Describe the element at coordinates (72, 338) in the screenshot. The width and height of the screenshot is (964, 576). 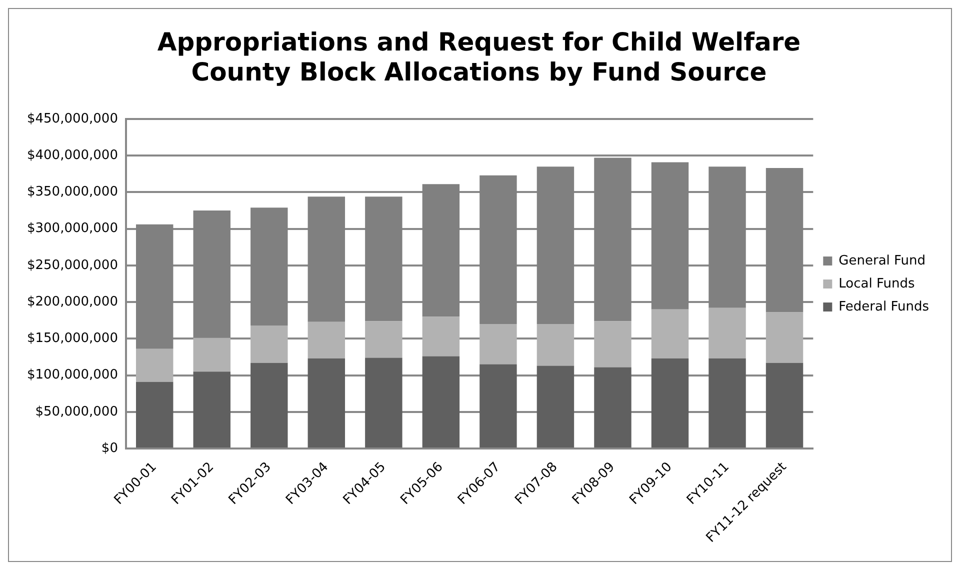
I see `y-tick-label: $150,000,000` at that location.